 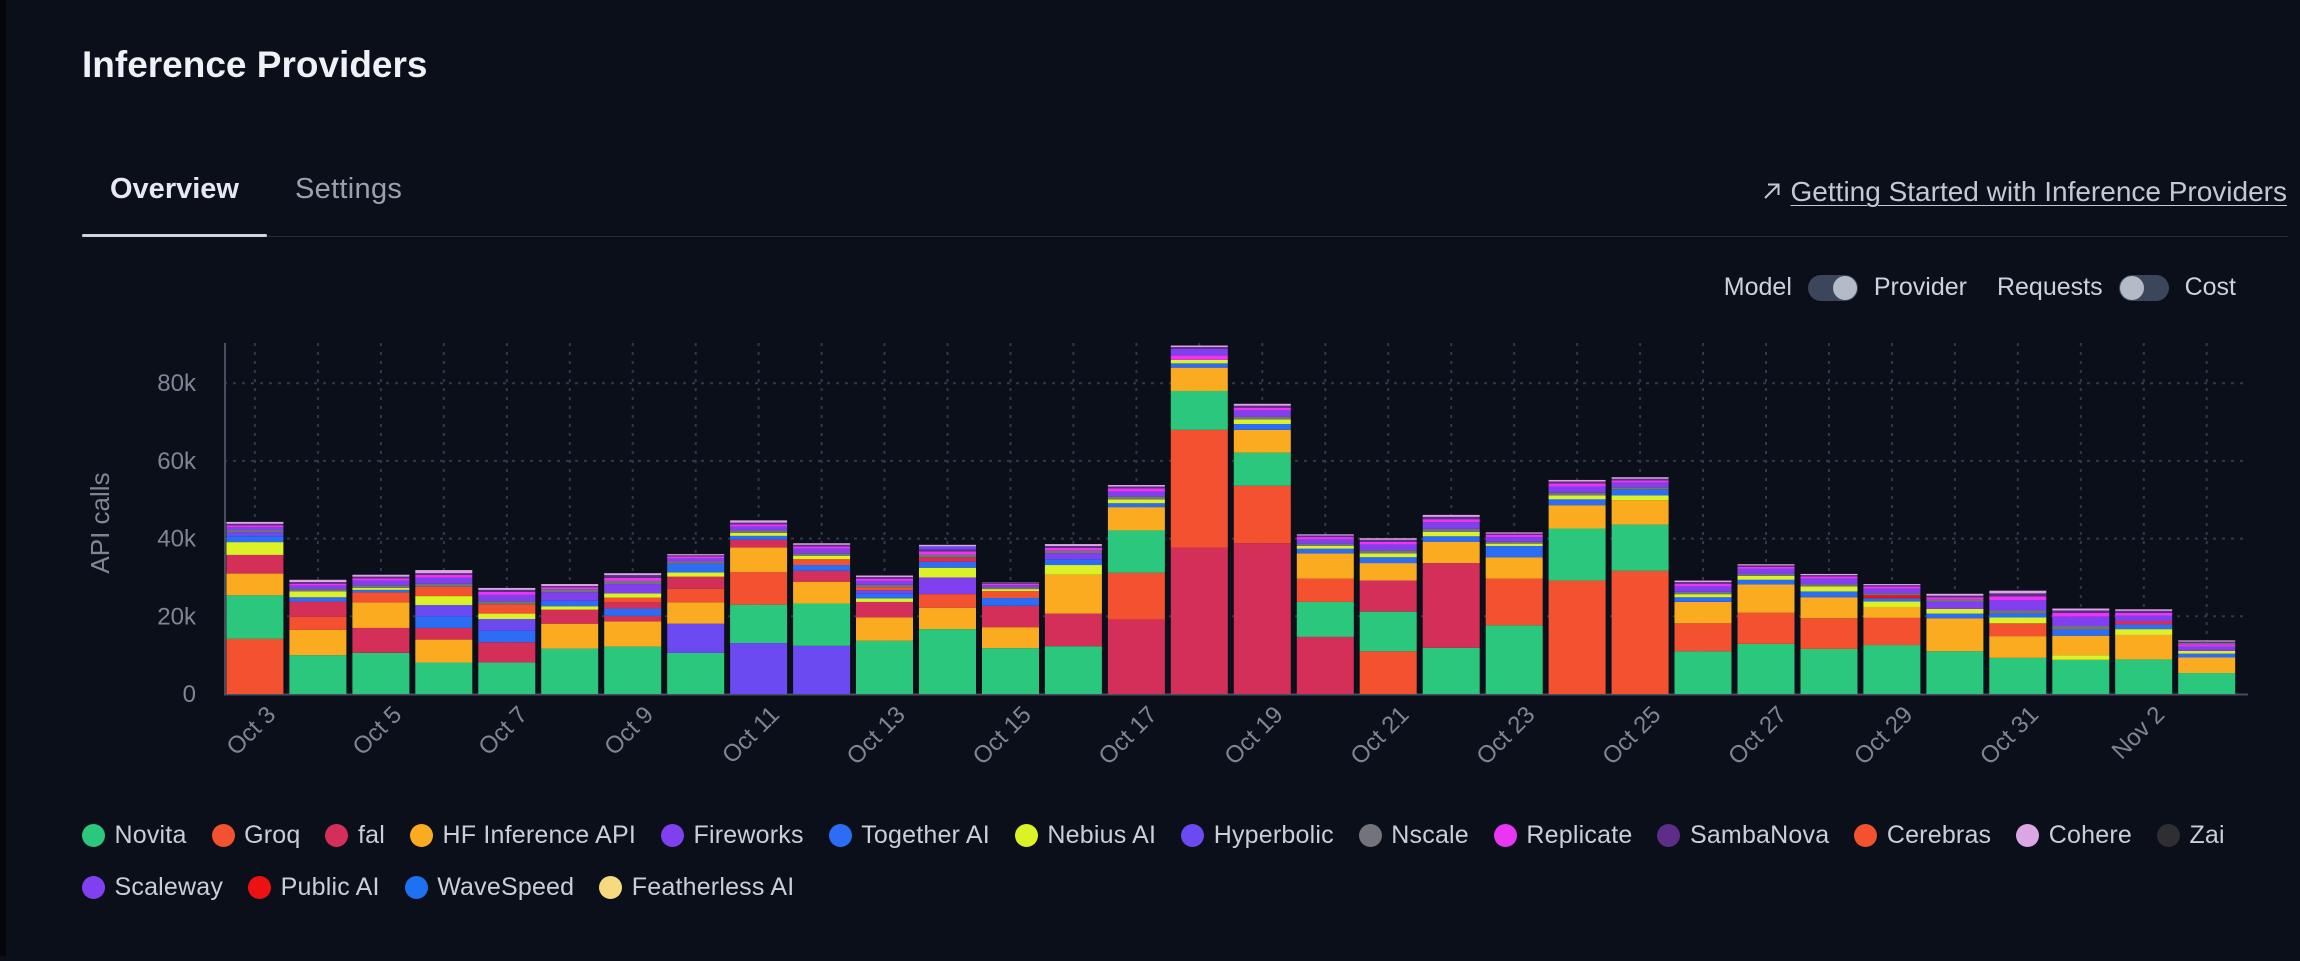 What do you see at coordinates (1631, 735) in the screenshot?
I see `svg-text: Oct 25` at bounding box center [1631, 735].